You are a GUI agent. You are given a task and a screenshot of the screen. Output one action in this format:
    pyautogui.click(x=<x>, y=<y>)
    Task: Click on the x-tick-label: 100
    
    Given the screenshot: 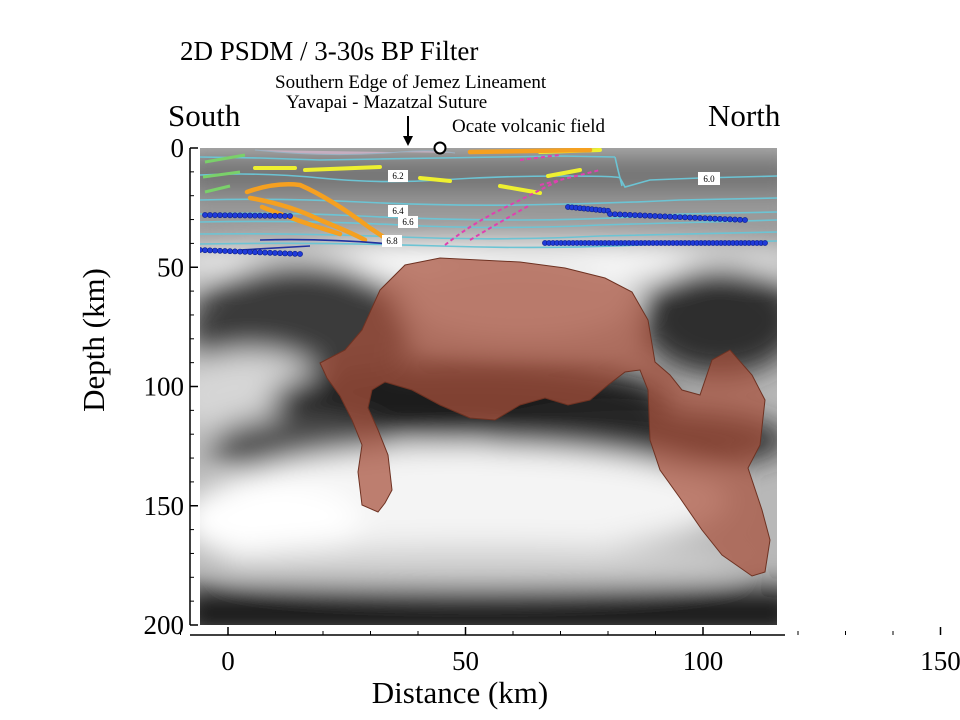 What is the action you would take?
    pyautogui.click(x=703, y=661)
    